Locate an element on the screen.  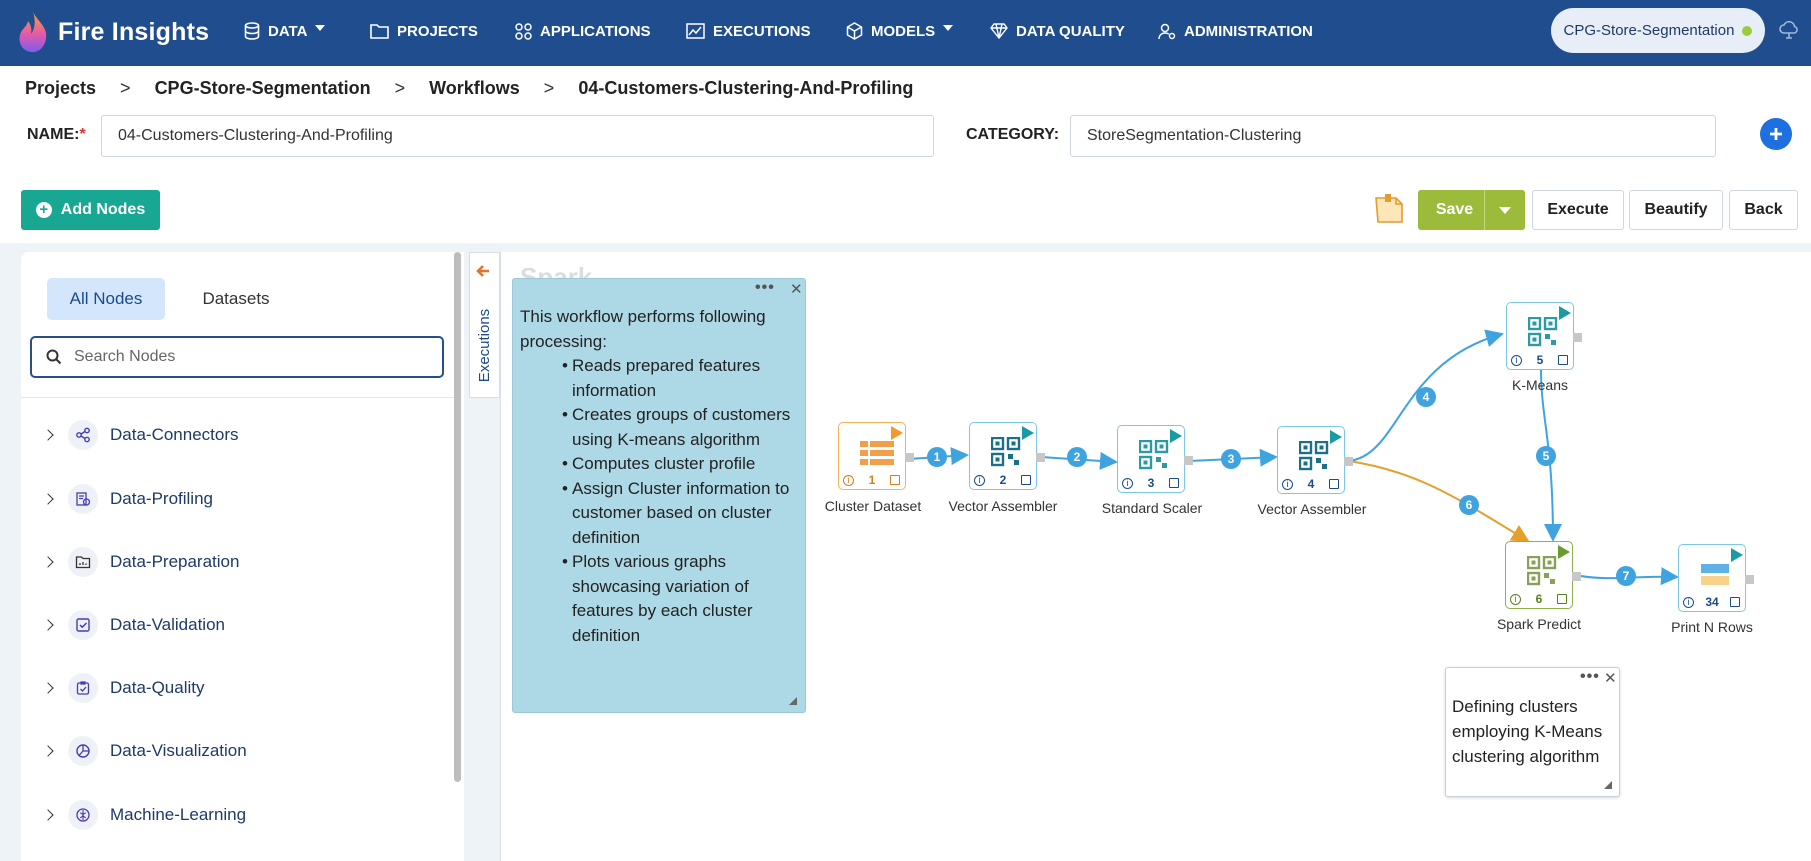
required-mark: * is located at coordinates (82, 134).